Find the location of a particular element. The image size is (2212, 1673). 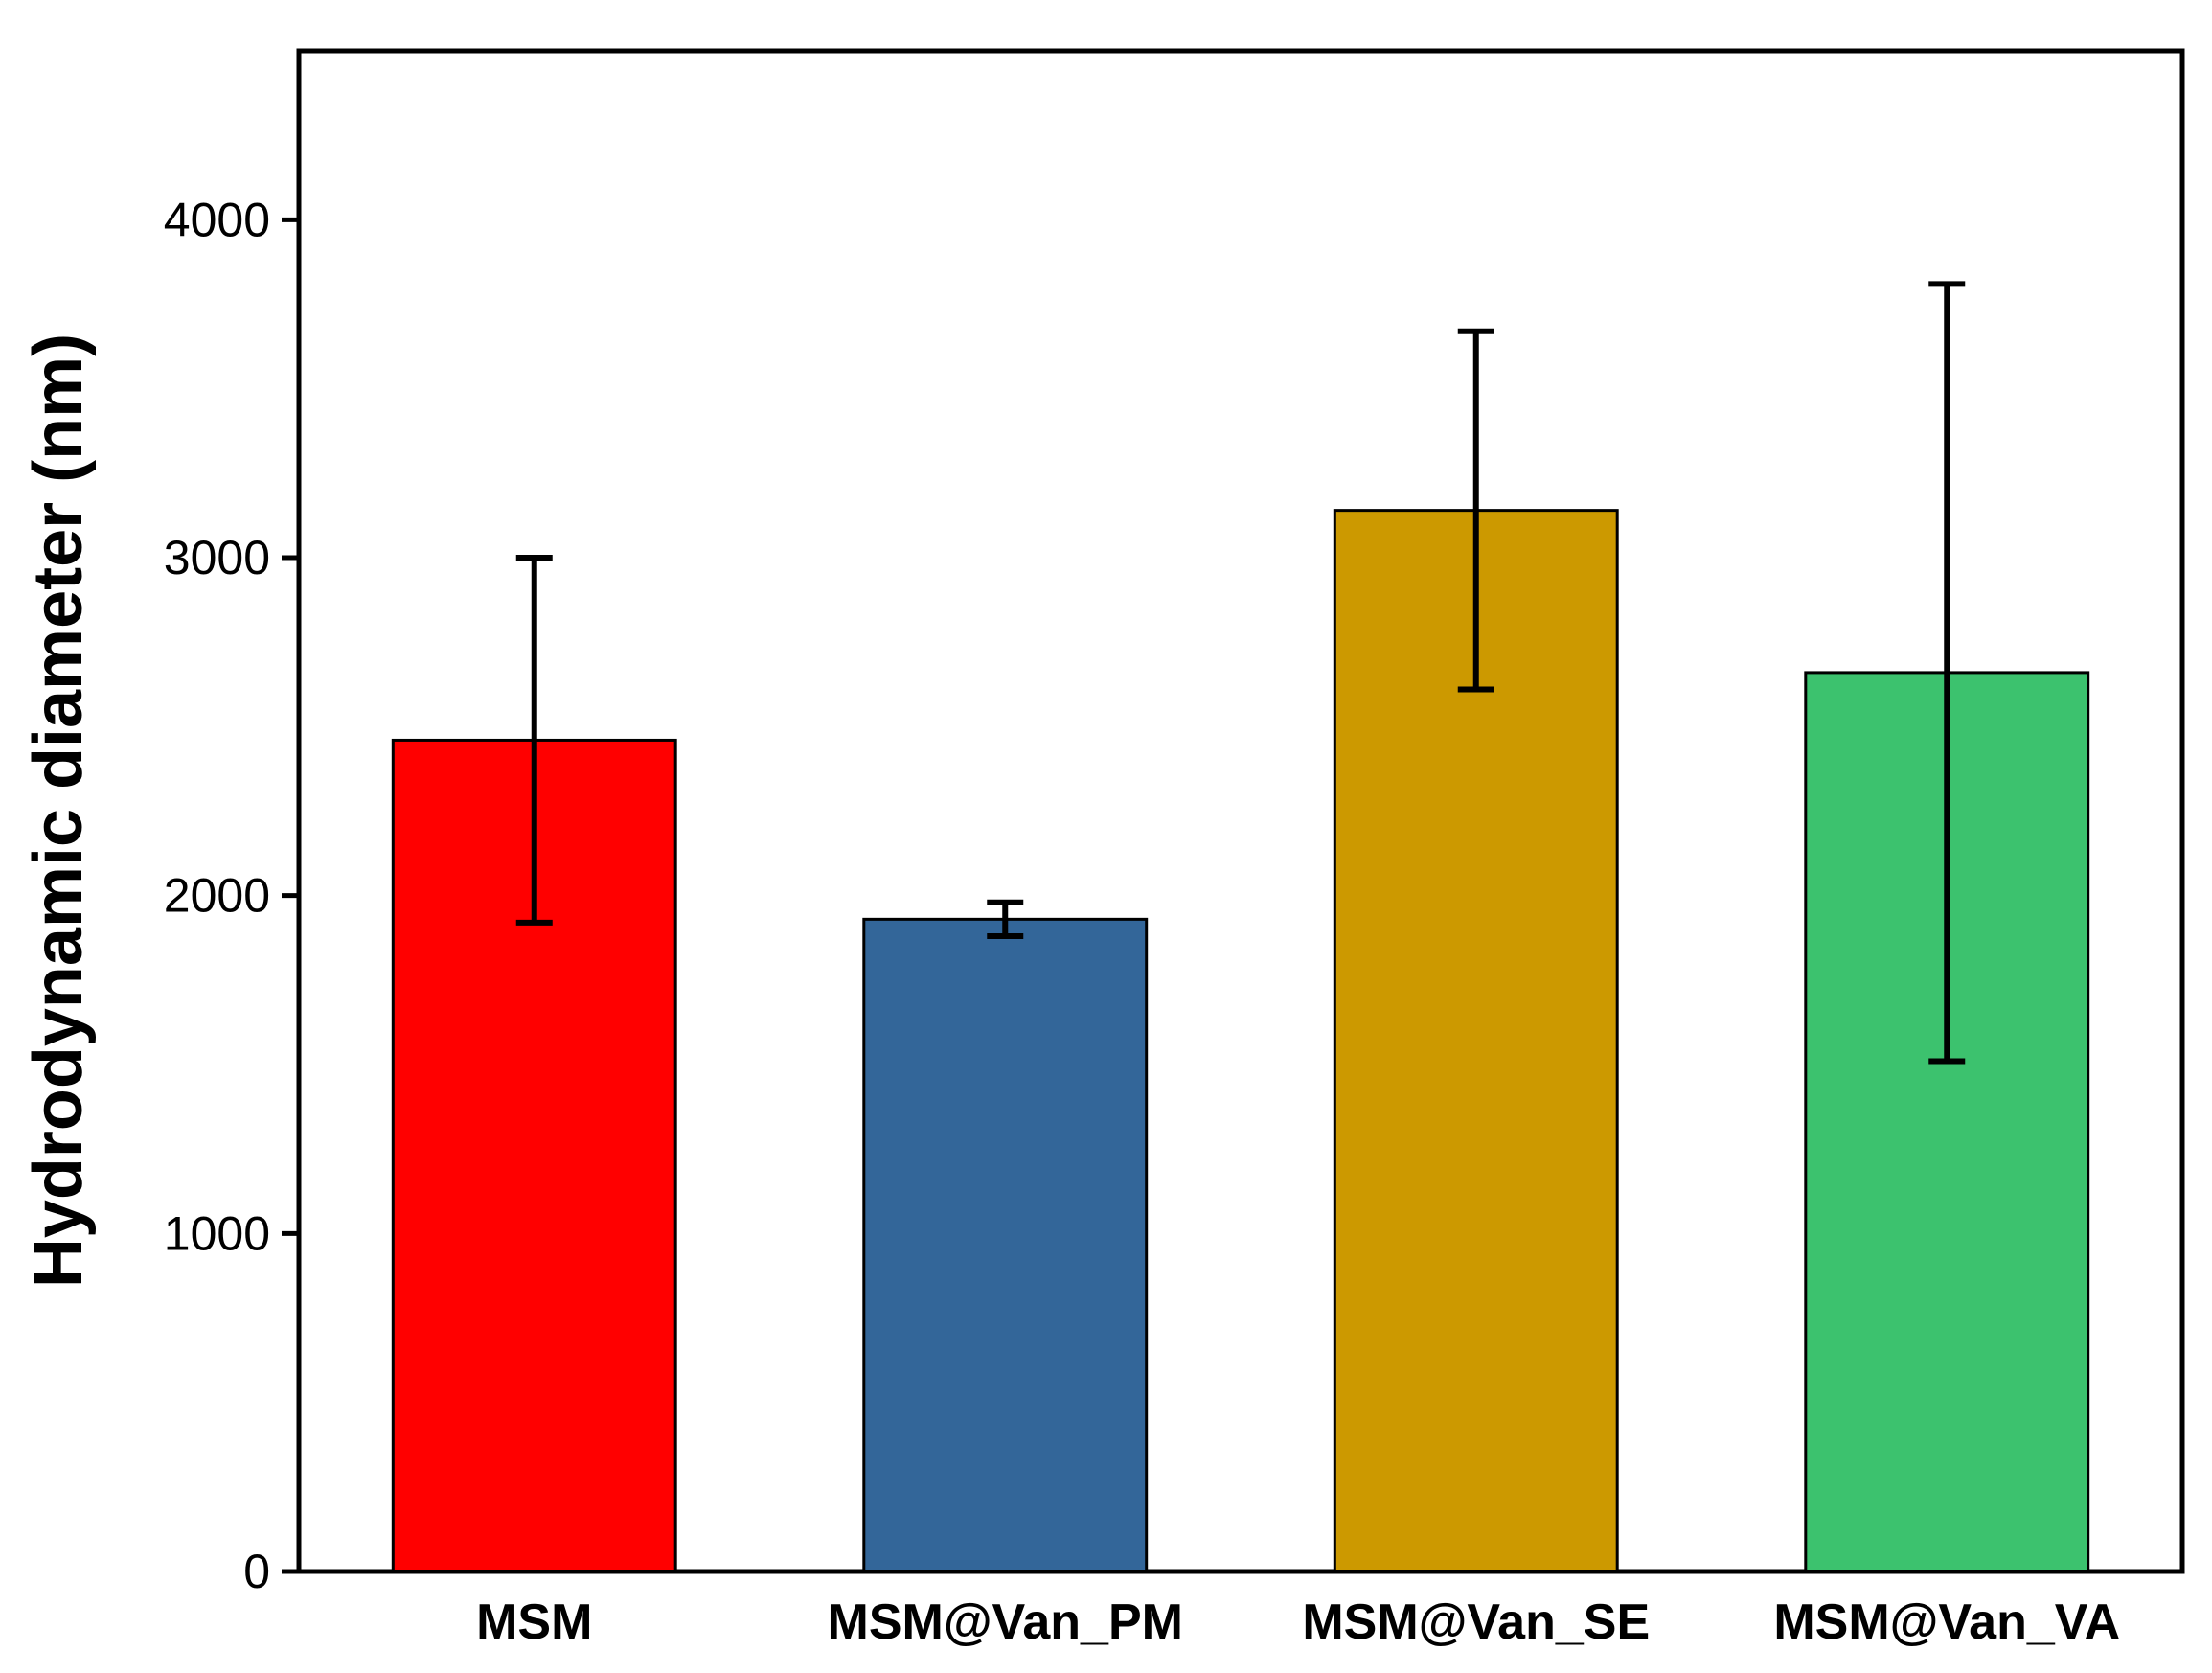

x-tick-label: MSM@Van_VA is located at coordinates (1946, 1622).